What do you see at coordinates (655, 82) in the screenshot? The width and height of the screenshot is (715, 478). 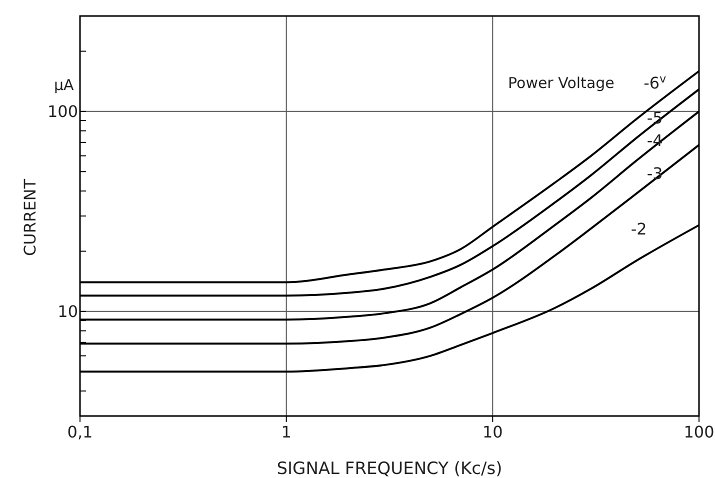 I see `series-label: -6$^{v}$` at bounding box center [655, 82].